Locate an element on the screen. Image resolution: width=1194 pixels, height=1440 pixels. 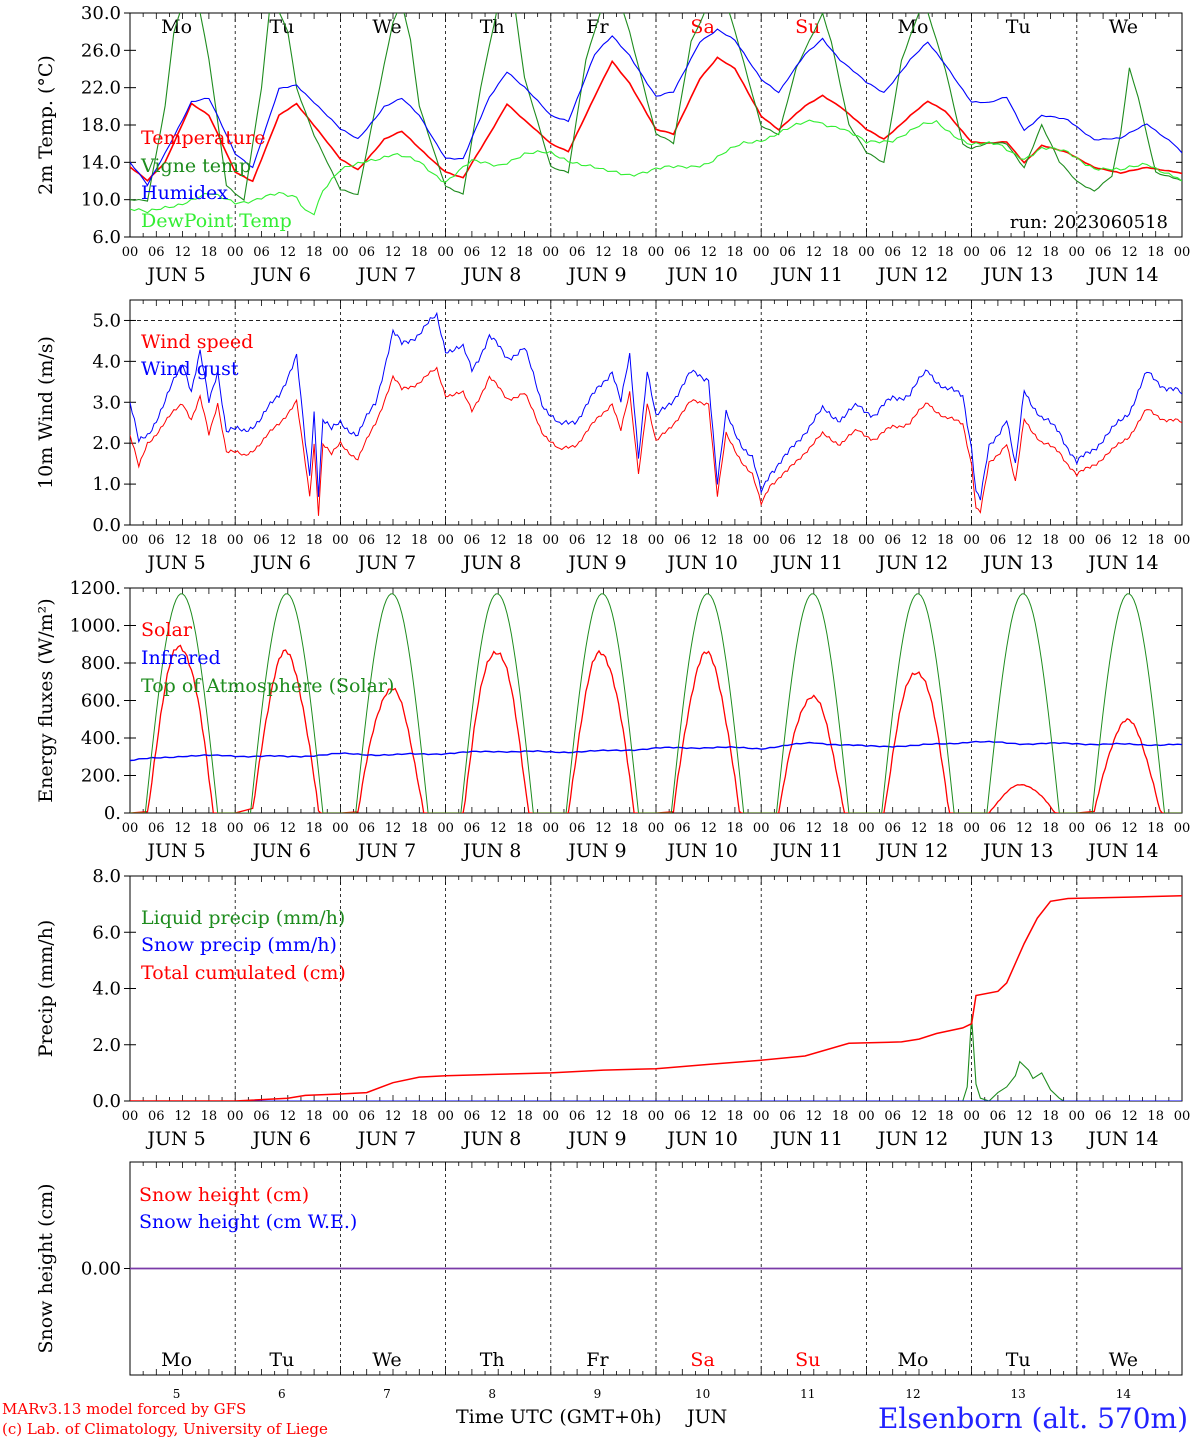
day-number: 7 is located at coordinates (387, 1394).